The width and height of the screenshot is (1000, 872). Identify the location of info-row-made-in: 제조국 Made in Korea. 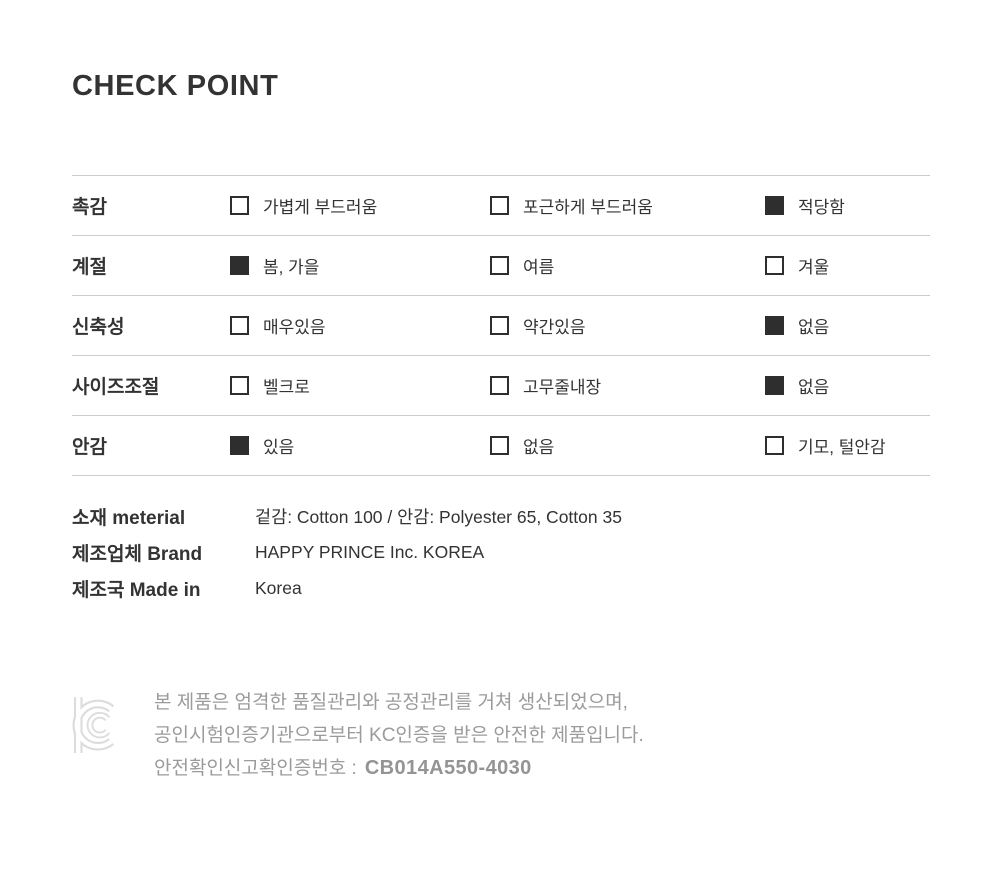
(347, 588).